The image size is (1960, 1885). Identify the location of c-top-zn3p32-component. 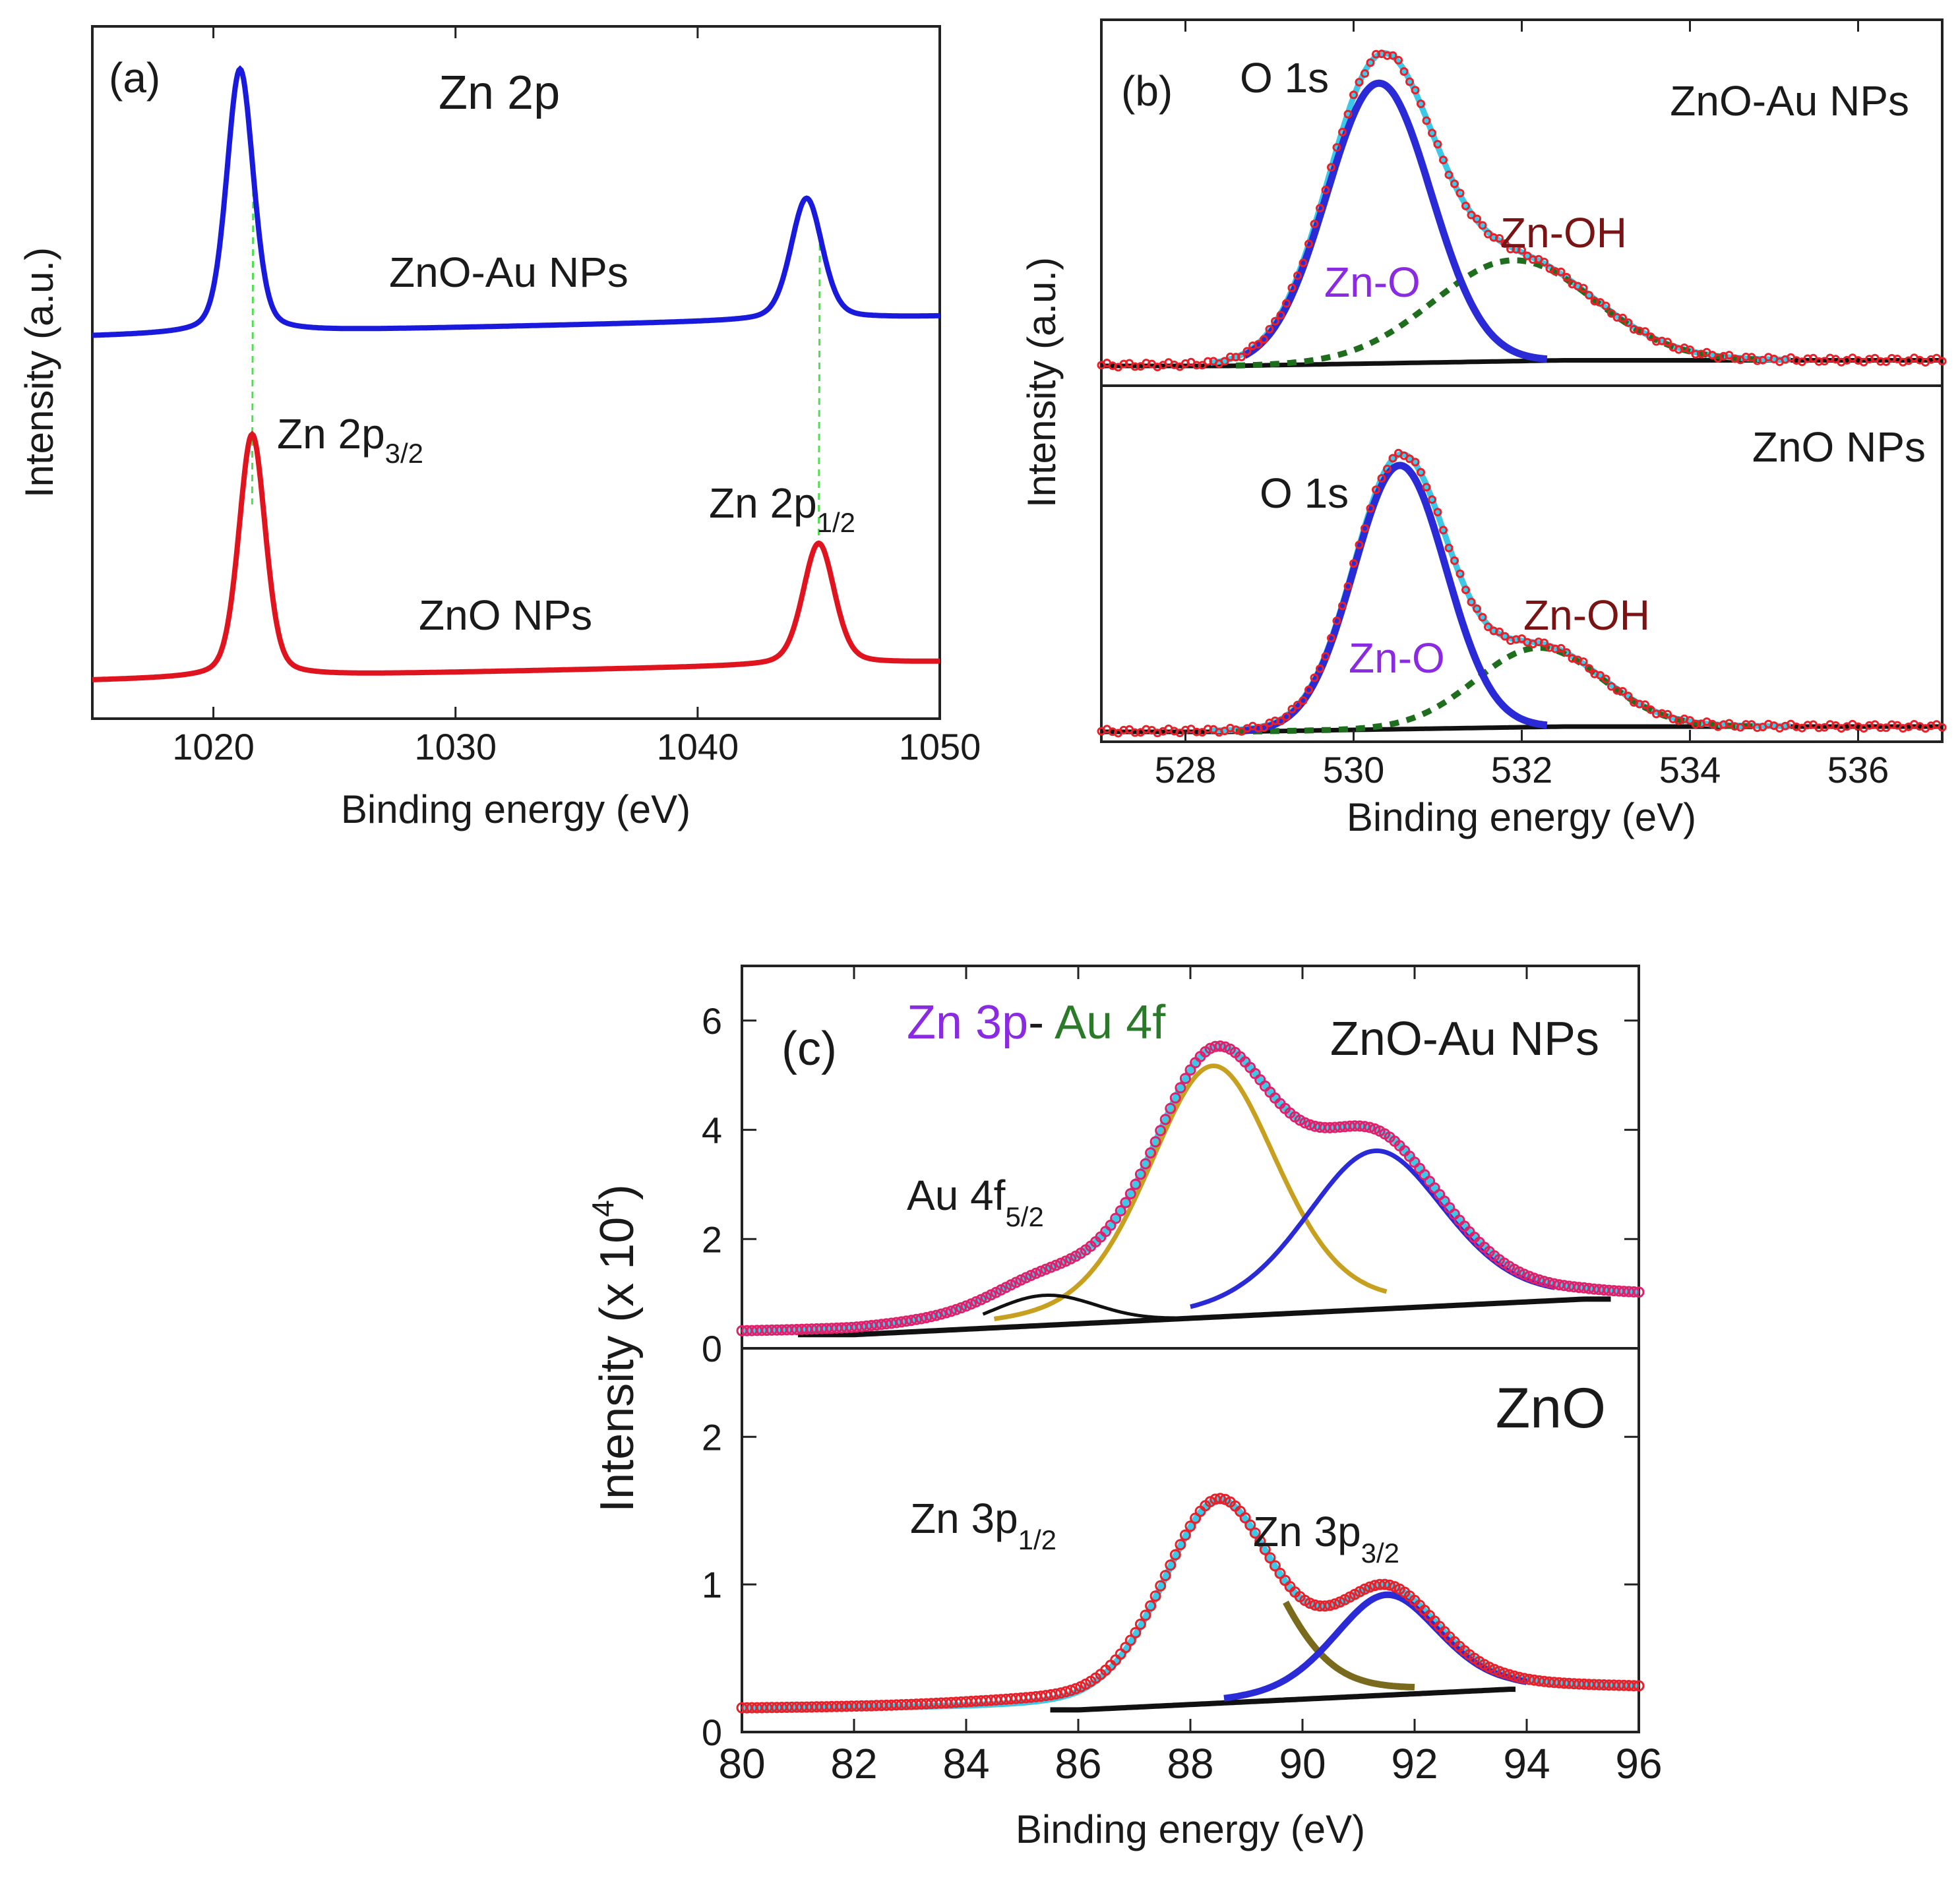
(1373, 1228).